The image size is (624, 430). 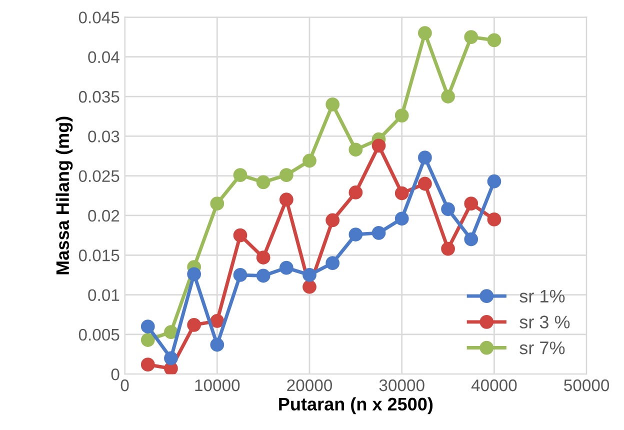 I want to click on y-tick-label: 0.01, so click(x=104, y=295).